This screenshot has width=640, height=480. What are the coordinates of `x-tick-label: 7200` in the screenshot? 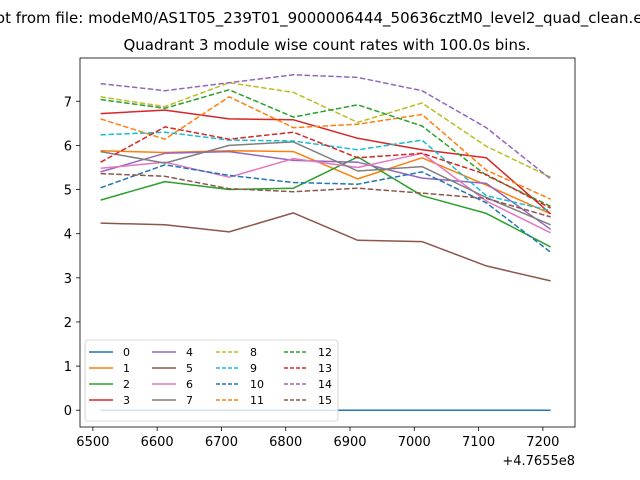 It's located at (542, 442).